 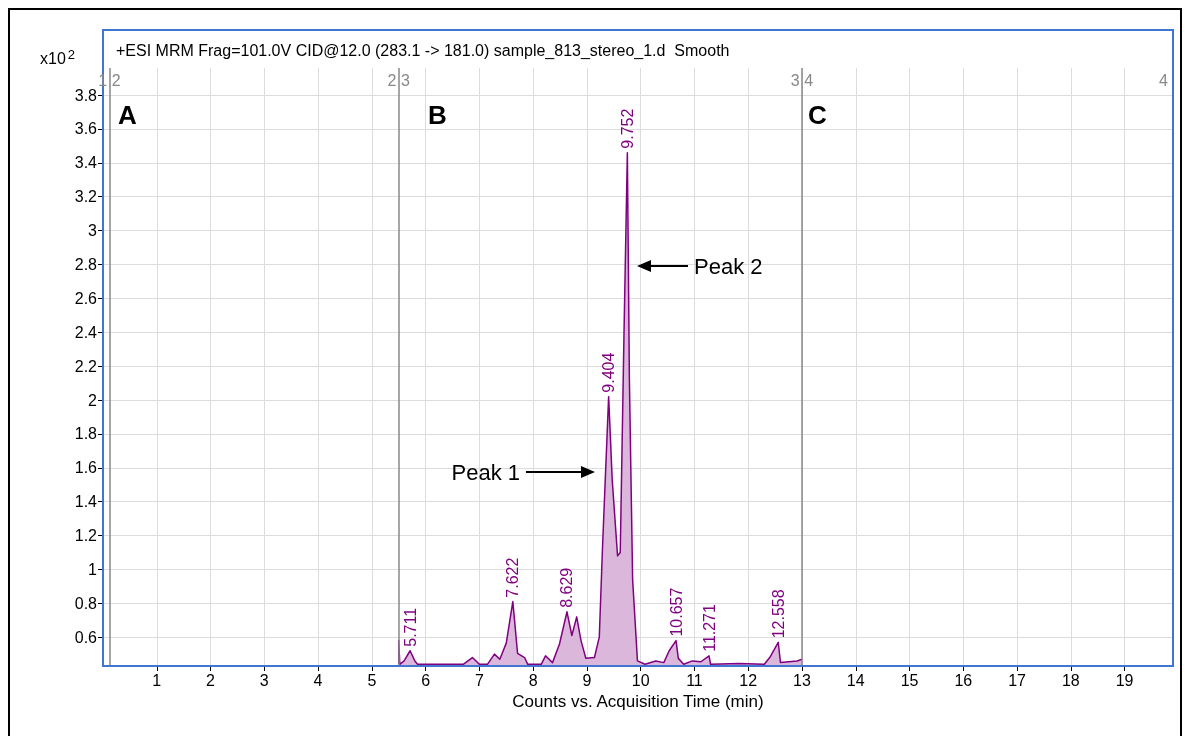 I want to click on x-tick-label: 1, so click(x=157, y=680).